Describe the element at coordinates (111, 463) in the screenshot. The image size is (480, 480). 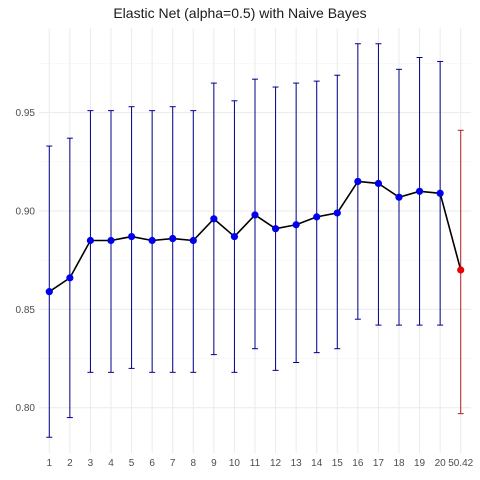
I see `x-tick-label: 4` at that location.